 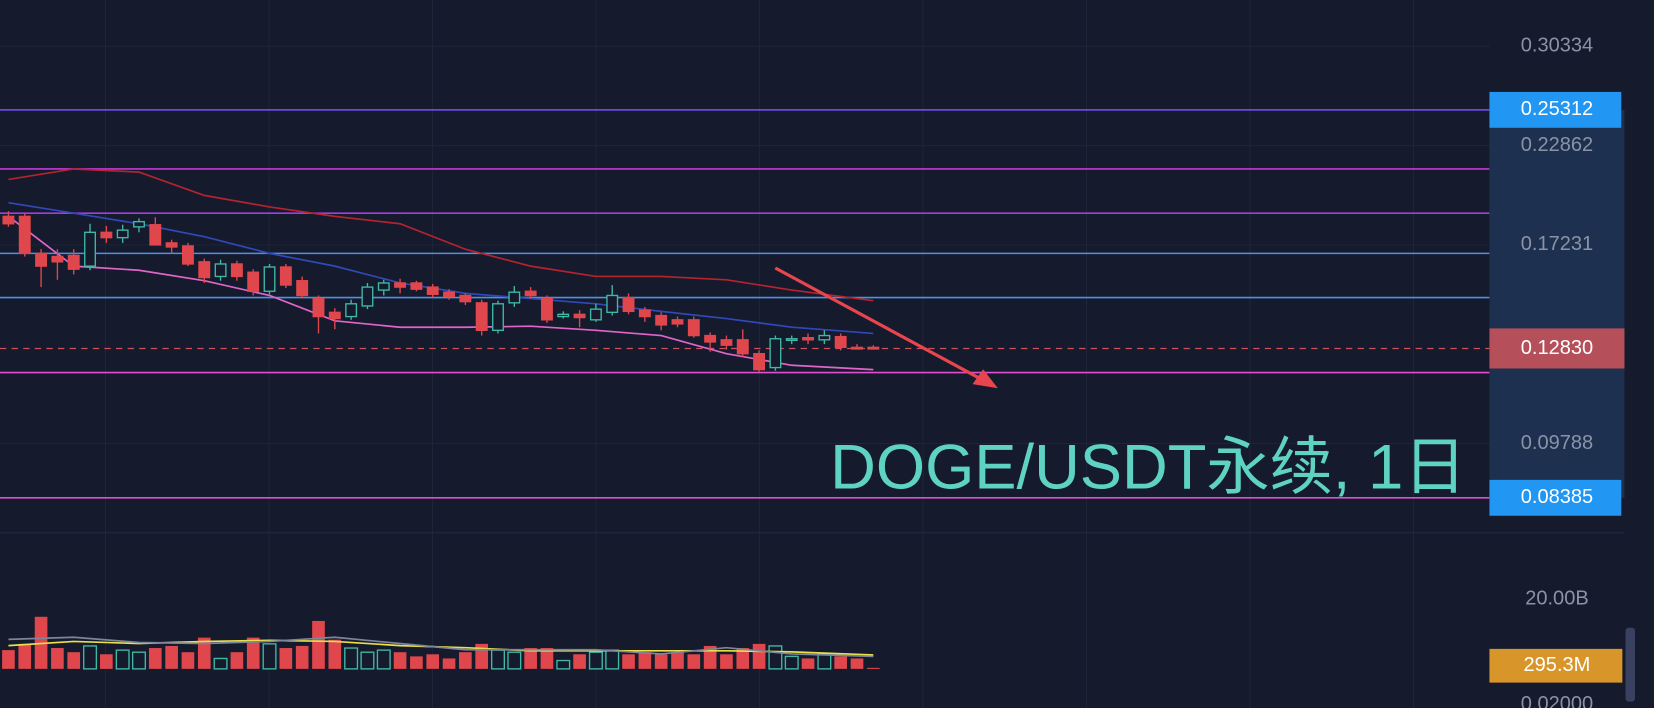 I want to click on last-price-bg, so click(x=1557, y=348).